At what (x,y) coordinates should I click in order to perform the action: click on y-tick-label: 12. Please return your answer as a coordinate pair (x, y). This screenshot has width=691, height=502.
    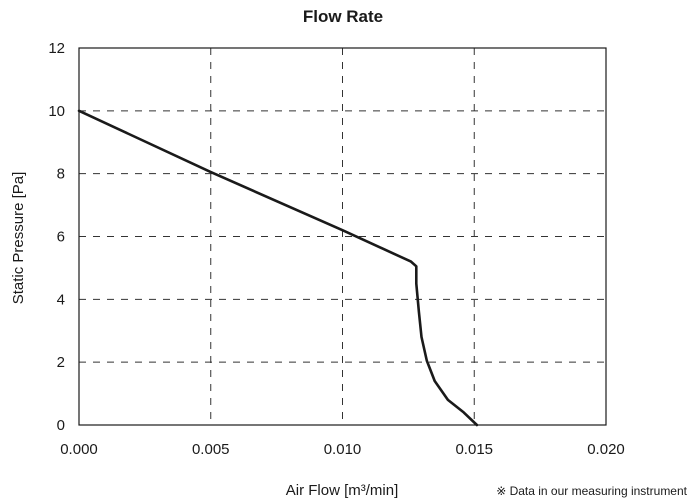
    Looking at the image, I should click on (56, 48).